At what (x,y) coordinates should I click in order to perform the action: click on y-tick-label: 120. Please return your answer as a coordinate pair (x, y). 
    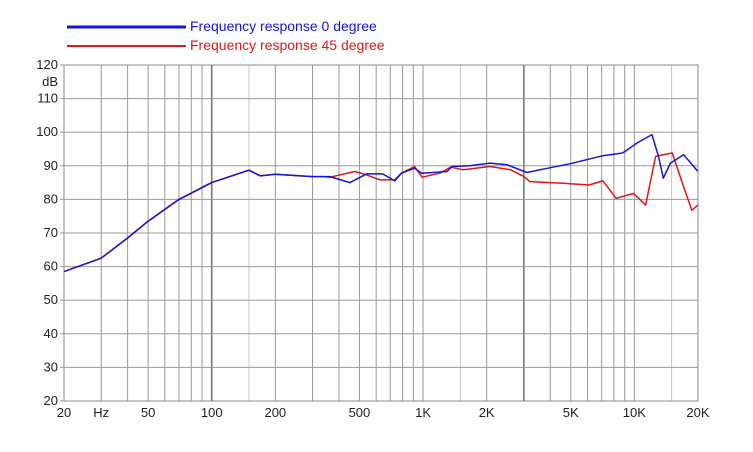
    Looking at the image, I should click on (47, 64).